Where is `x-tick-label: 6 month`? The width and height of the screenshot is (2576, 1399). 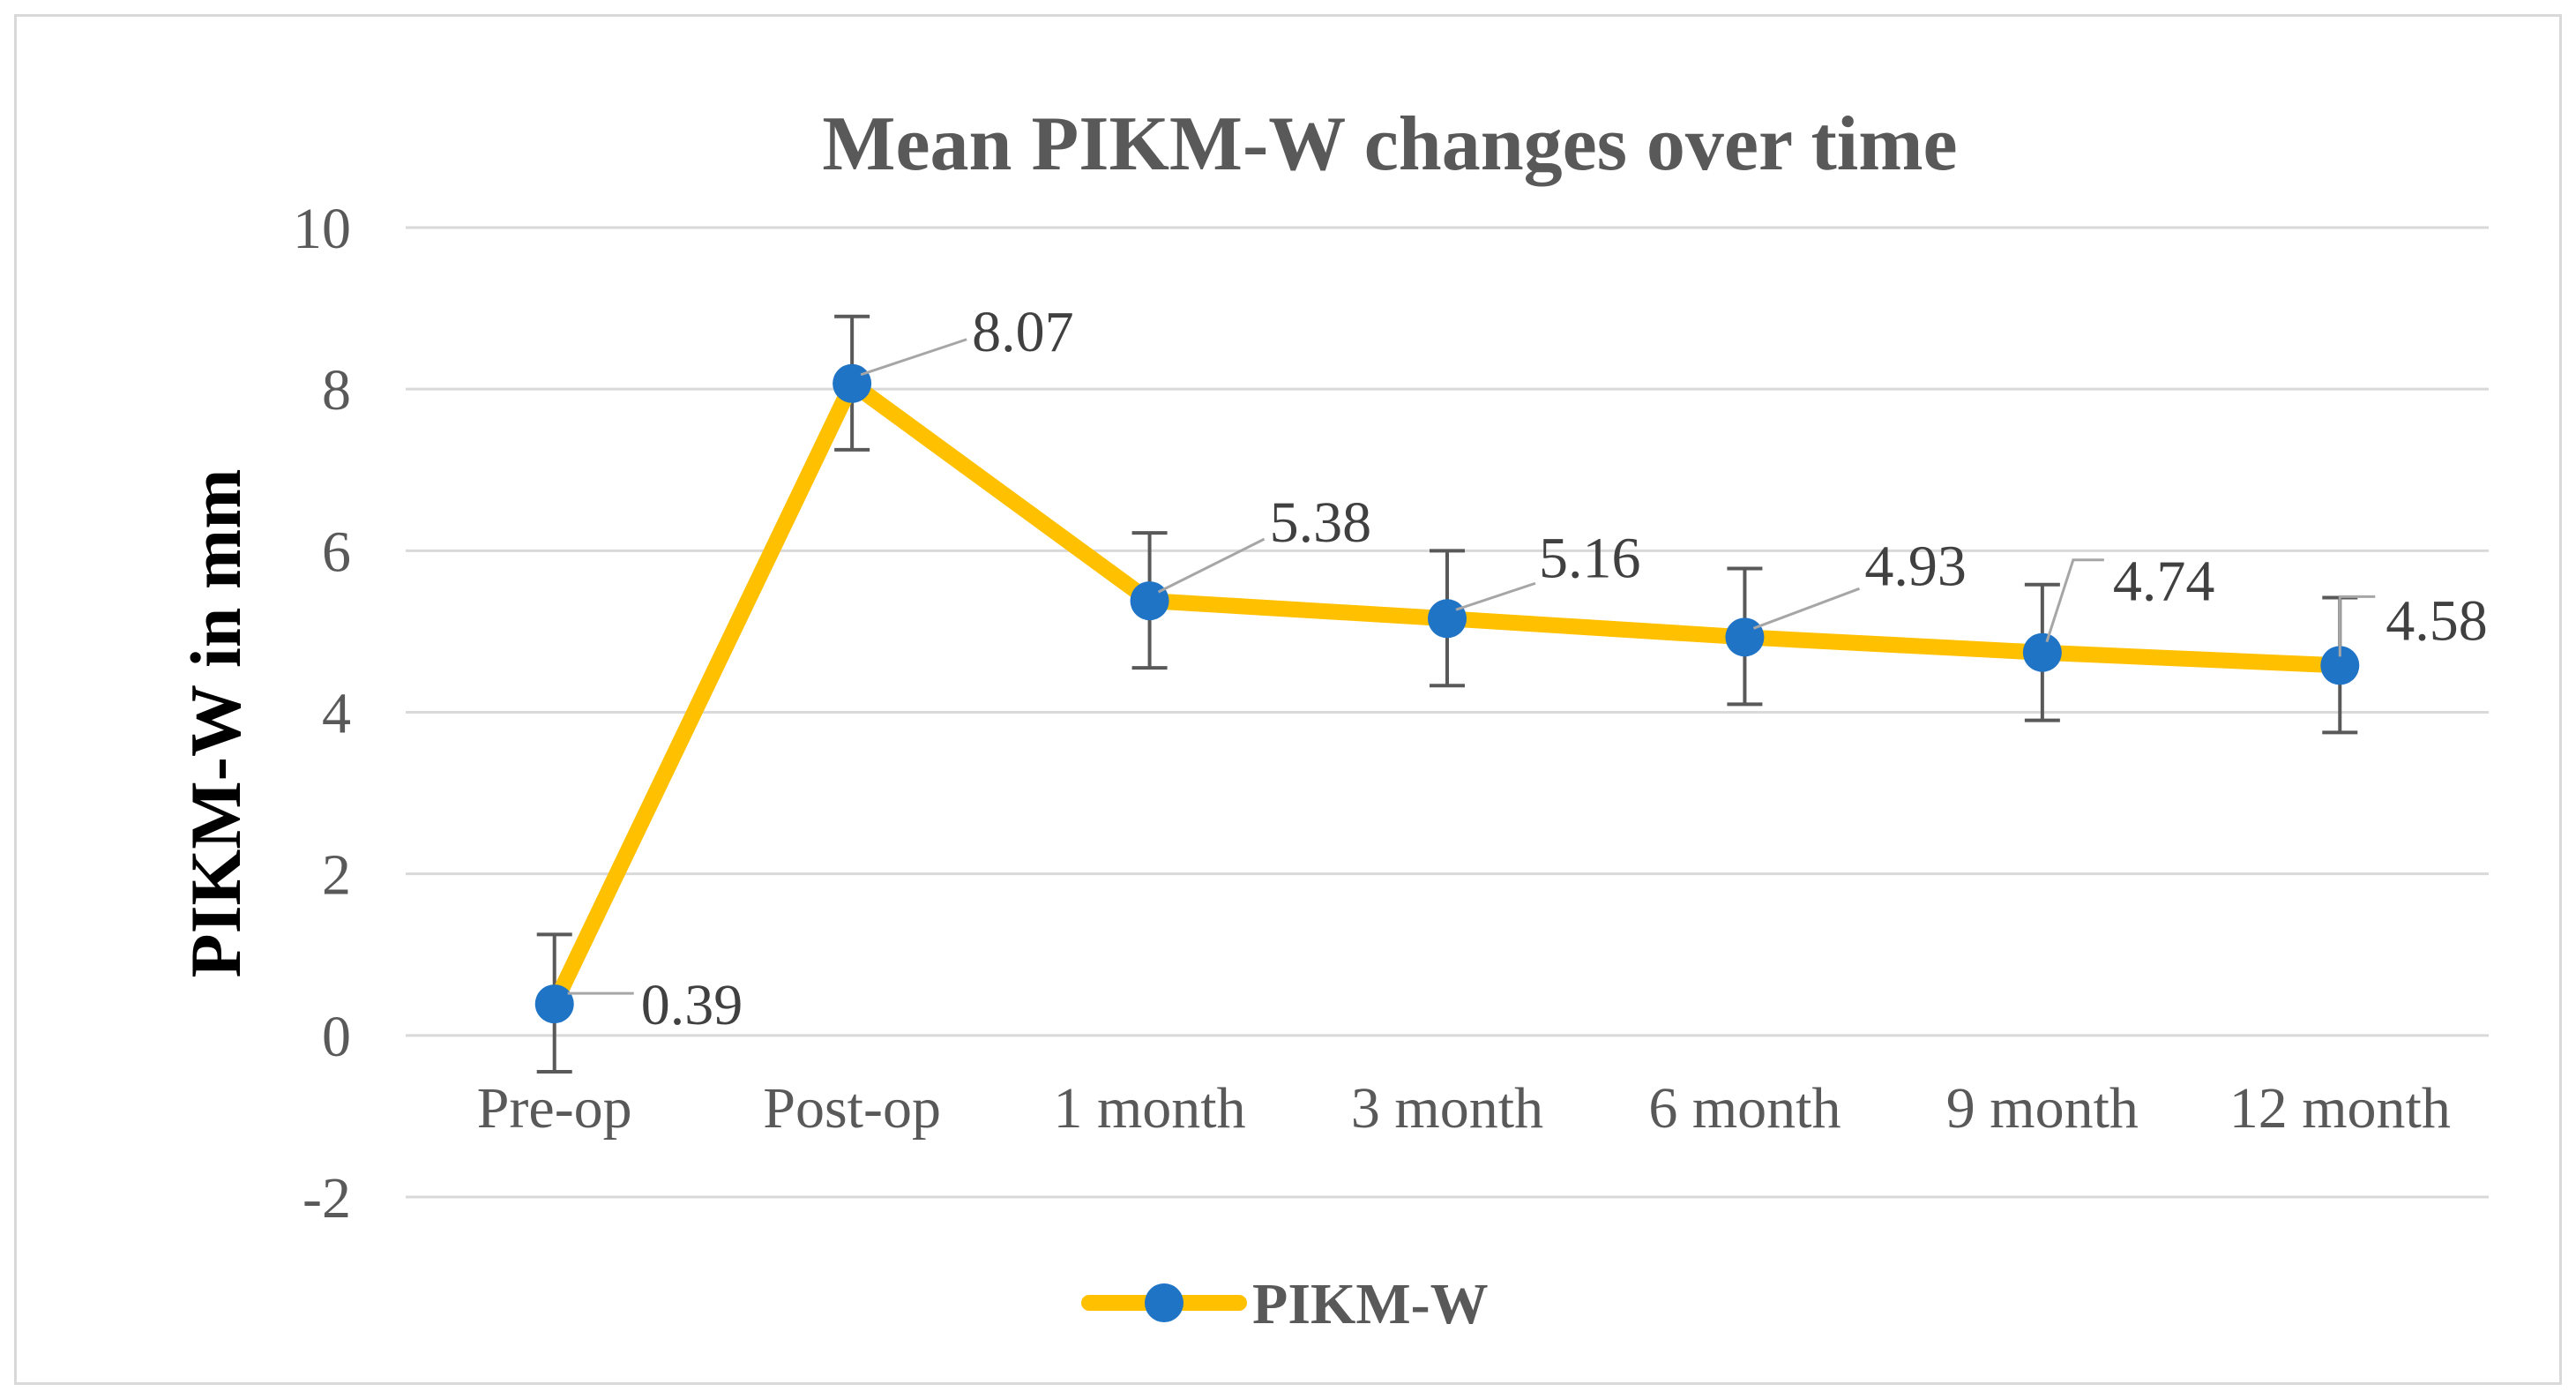
x-tick-label: 6 month is located at coordinates (1744, 1108).